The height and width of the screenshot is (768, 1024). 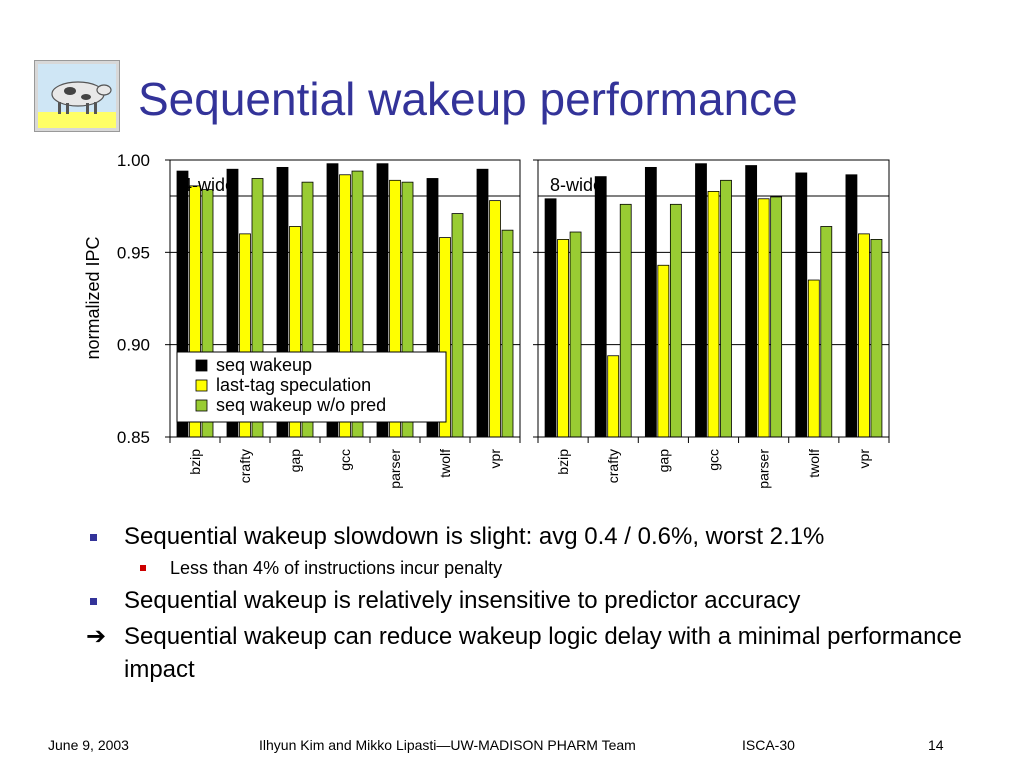 I want to click on legend-label: seq wakeup w/o pred, so click(x=301, y=405).